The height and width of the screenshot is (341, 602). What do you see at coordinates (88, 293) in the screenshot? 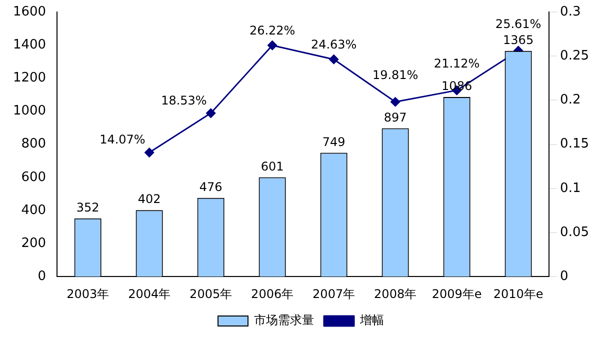
I see `x-tick-label: 2003年` at bounding box center [88, 293].